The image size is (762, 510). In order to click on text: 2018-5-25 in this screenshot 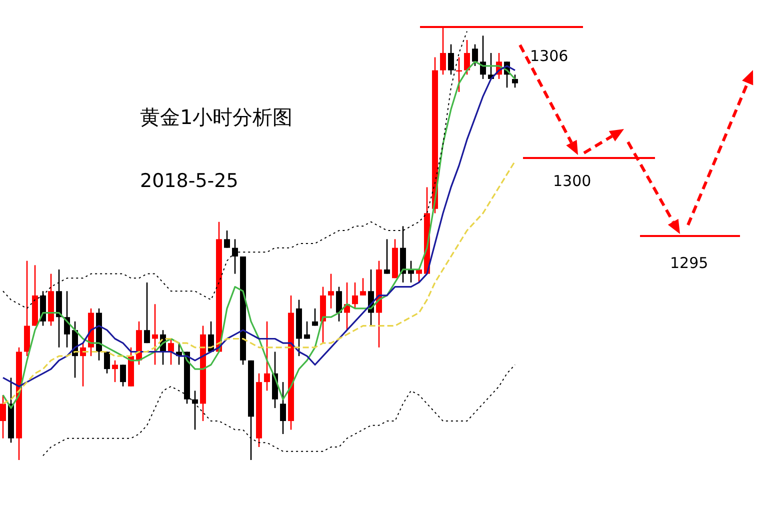, I will do `click(189, 181)`.